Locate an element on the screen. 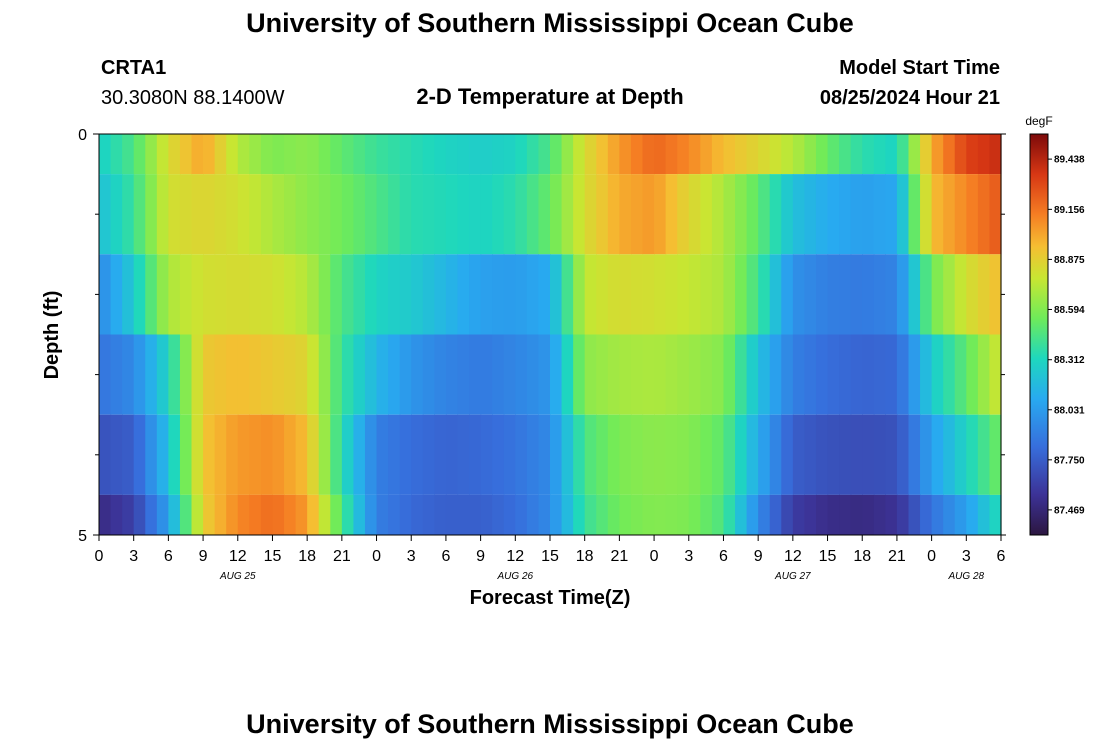 The height and width of the screenshot is (750, 1100). colorbar-tick-label: 87.469 is located at coordinates (1069, 510).